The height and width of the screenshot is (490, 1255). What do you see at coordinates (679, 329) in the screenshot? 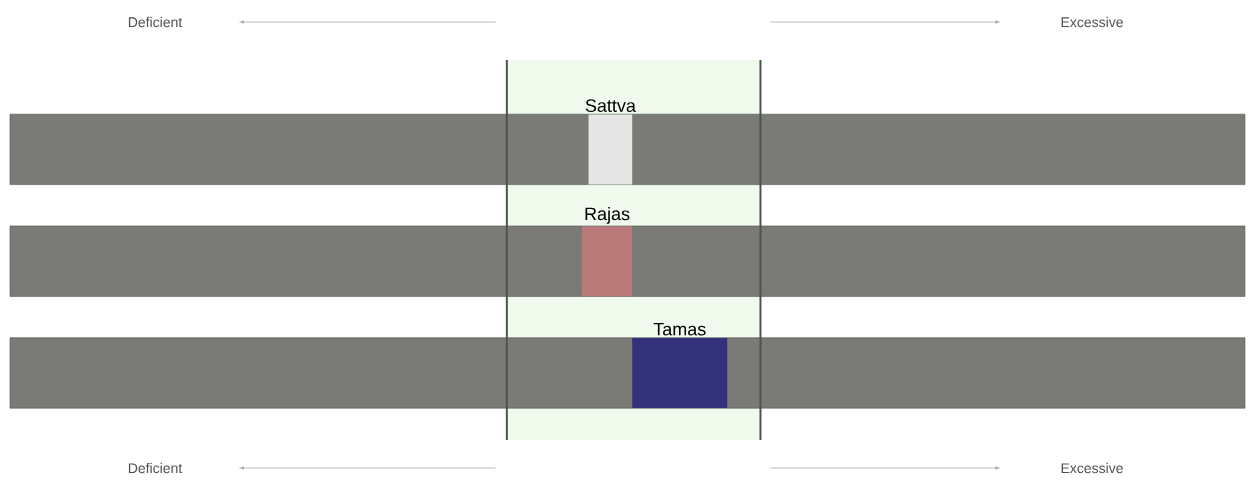
I see `y-tick-label: Tamas` at bounding box center [679, 329].